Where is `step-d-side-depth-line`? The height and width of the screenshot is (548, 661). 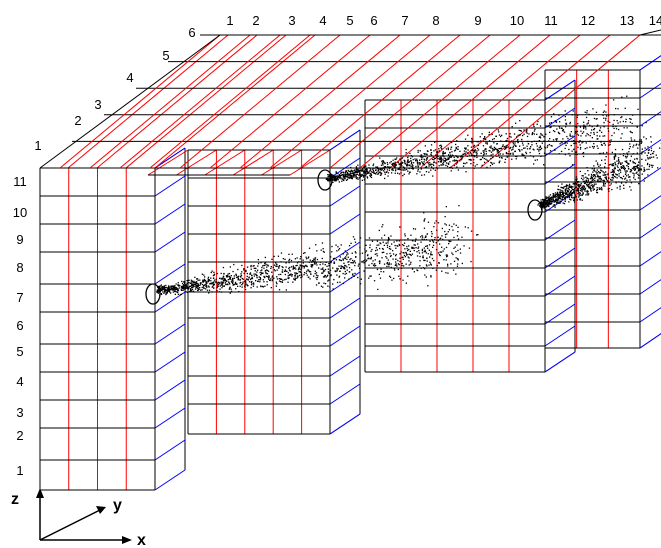 step-d-side-depth-line is located at coordinates (650, 119).